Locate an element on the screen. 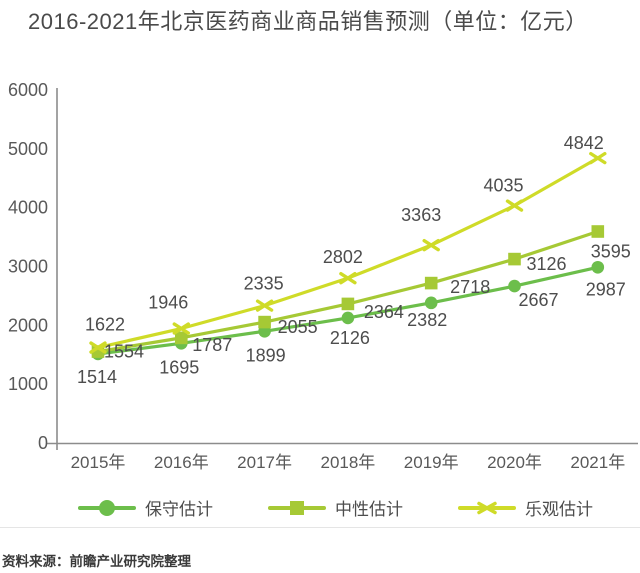 The height and width of the screenshot is (573, 640). data-point-label: 3595 is located at coordinates (611, 251).